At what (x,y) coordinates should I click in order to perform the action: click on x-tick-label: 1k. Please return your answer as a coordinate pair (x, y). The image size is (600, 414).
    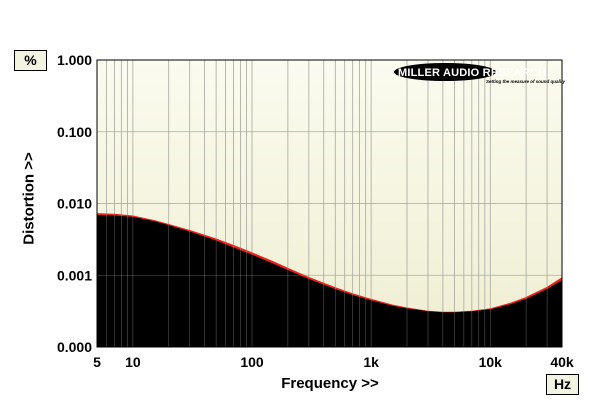
    Looking at the image, I should click on (371, 362).